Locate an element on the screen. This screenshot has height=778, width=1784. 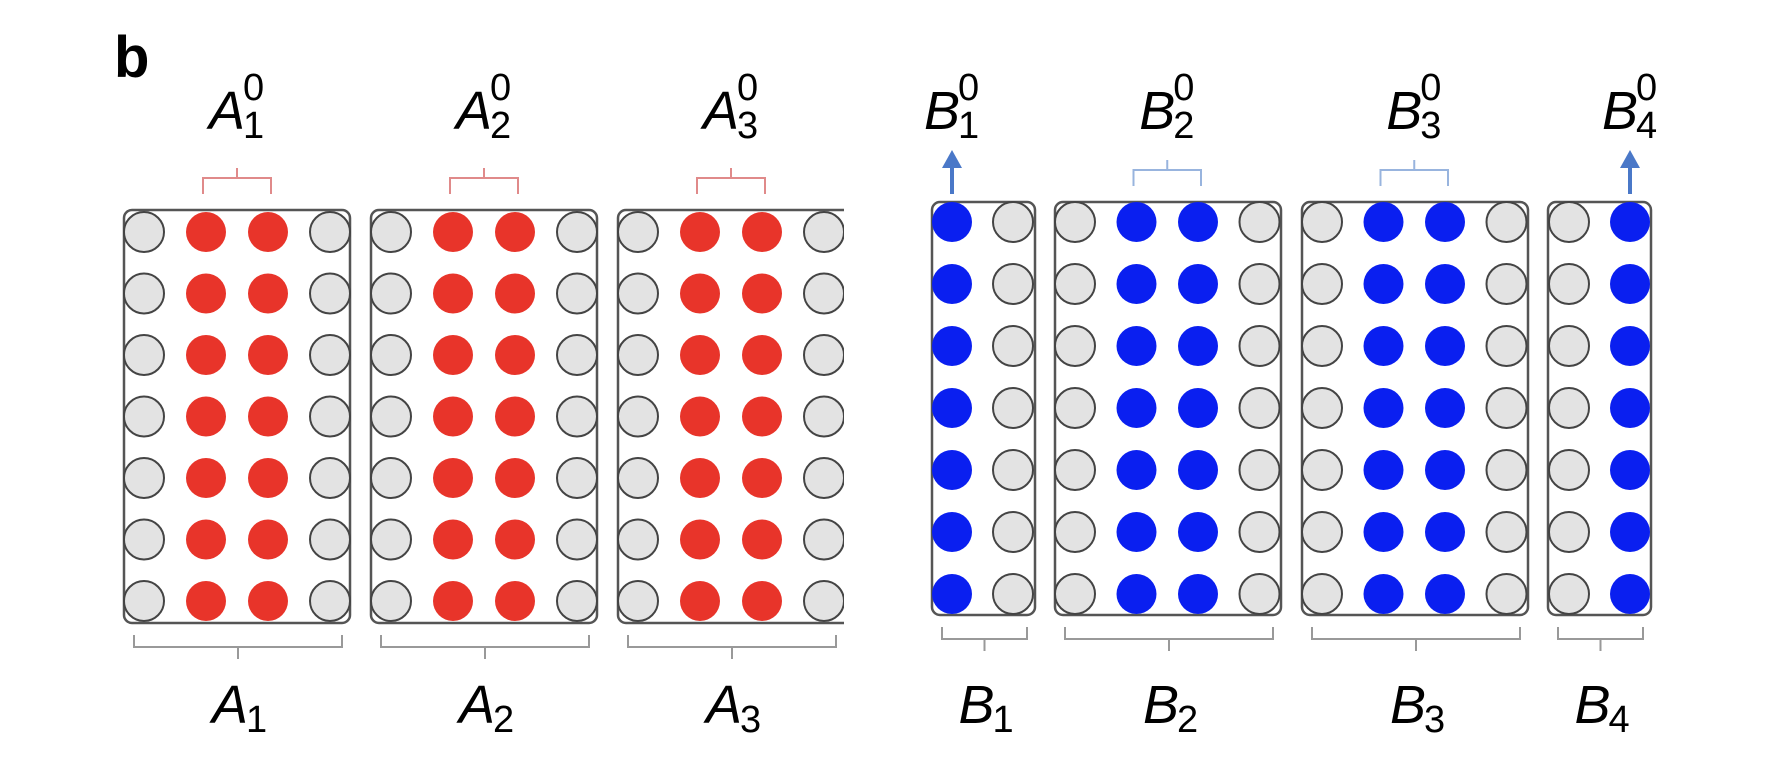
bottom-label-B2-sub: 2 is located at coordinates (1188, 720).